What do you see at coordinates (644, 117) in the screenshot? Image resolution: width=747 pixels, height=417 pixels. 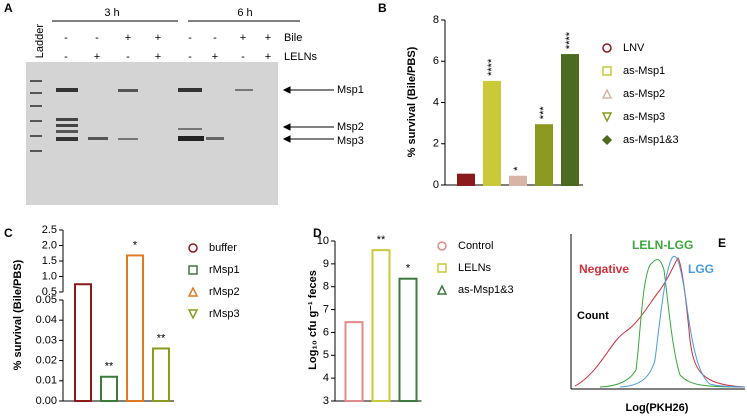 I see `legend-label: as-Msp3` at bounding box center [644, 117].